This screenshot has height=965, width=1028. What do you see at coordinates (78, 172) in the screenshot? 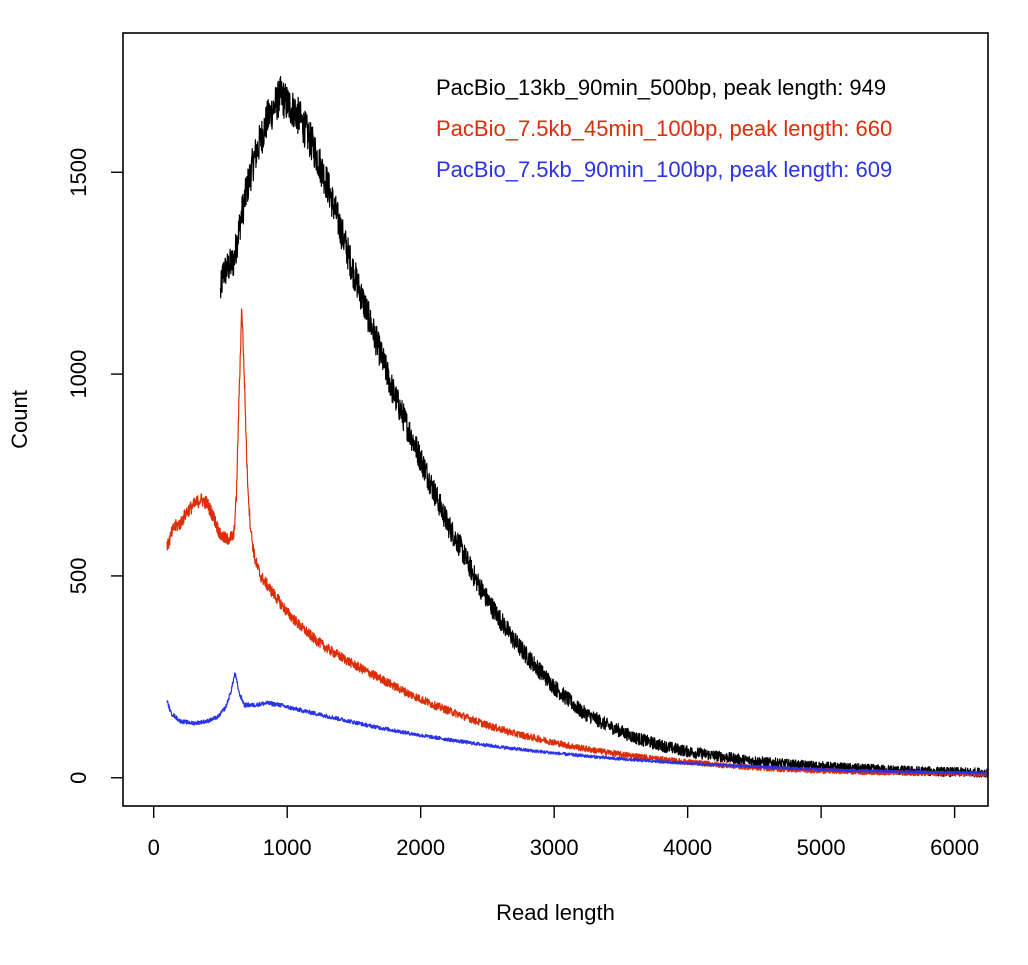
I see `y-tick-label: 1500` at bounding box center [78, 172].